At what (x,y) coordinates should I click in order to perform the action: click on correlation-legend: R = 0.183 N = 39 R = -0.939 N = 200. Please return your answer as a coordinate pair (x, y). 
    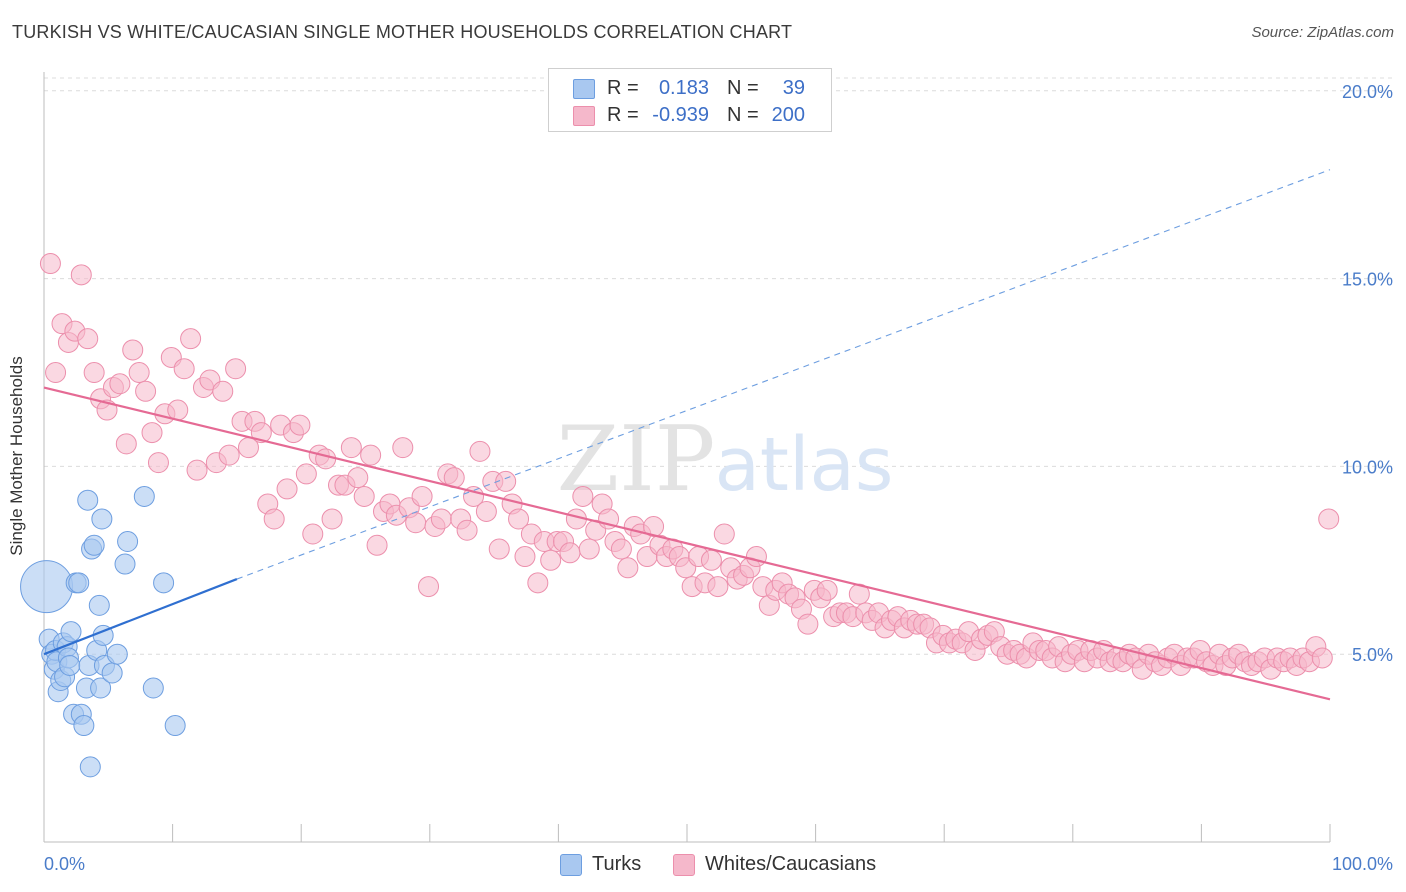
    Looking at the image, I should click on (690, 100).